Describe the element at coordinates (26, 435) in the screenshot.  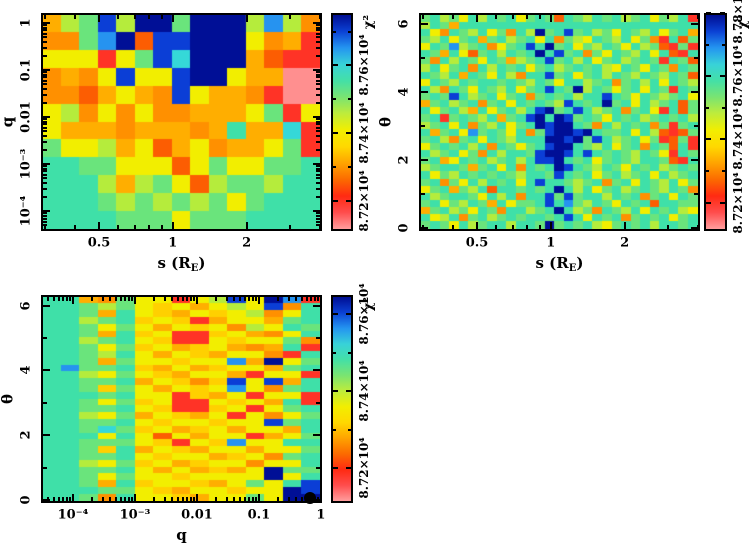
I see `y-tick-label: 2` at that location.